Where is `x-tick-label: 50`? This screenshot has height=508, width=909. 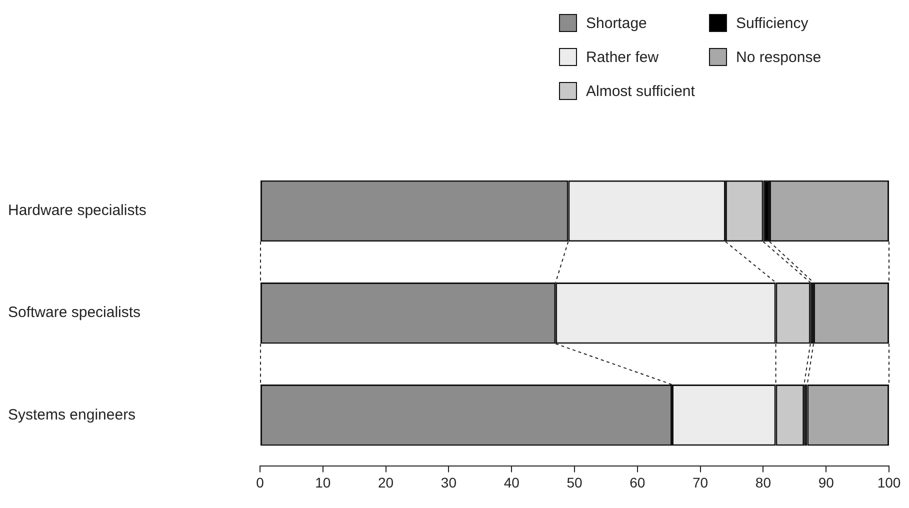 x-tick-label: 50 is located at coordinates (574, 482).